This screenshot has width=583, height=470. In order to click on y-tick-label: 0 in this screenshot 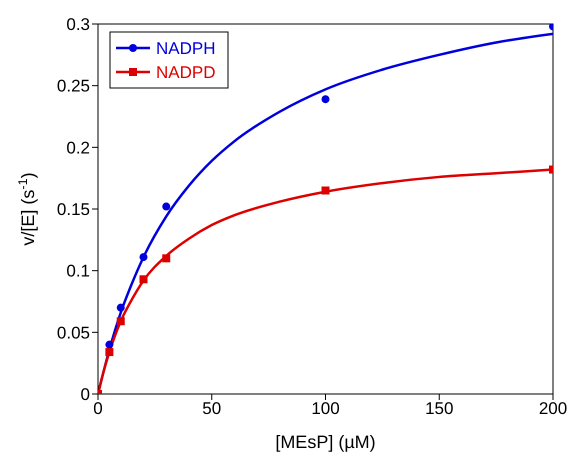, I will do `click(85, 394)`.